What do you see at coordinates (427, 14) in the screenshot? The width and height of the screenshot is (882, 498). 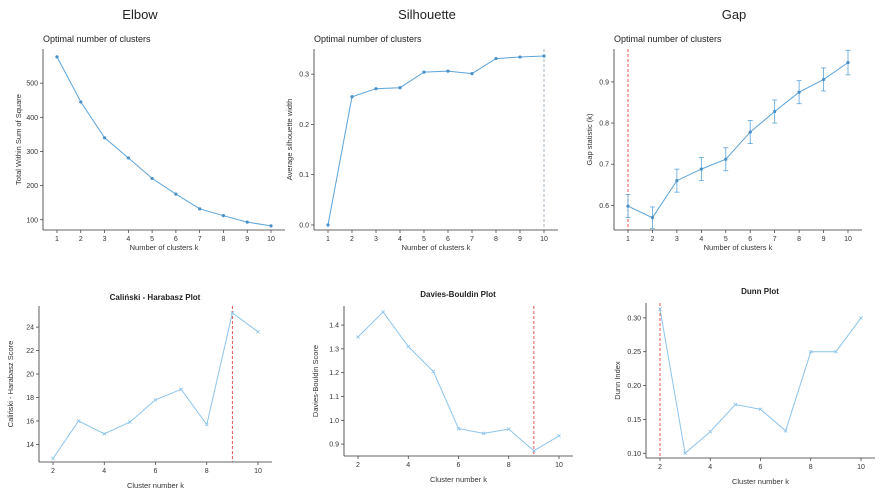 I see `section-title-silhouette: Silhouette` at bounding box center [427, 14].